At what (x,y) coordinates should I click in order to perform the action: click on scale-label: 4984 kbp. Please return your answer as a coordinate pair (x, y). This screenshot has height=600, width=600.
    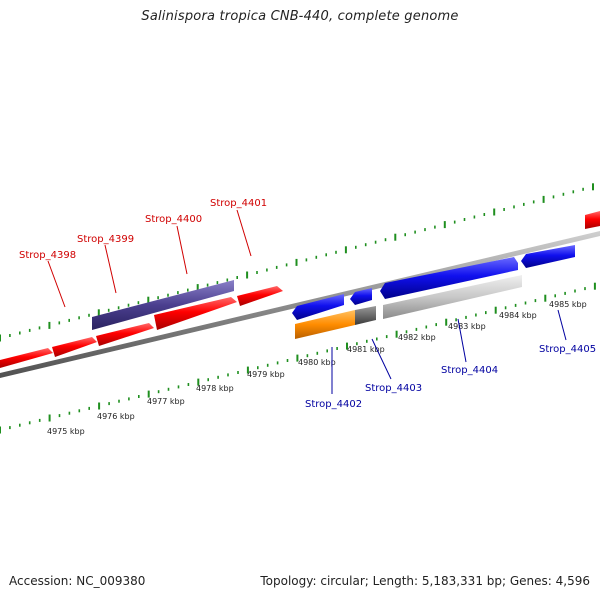
    Looking at the image, I should click on (518, 315).